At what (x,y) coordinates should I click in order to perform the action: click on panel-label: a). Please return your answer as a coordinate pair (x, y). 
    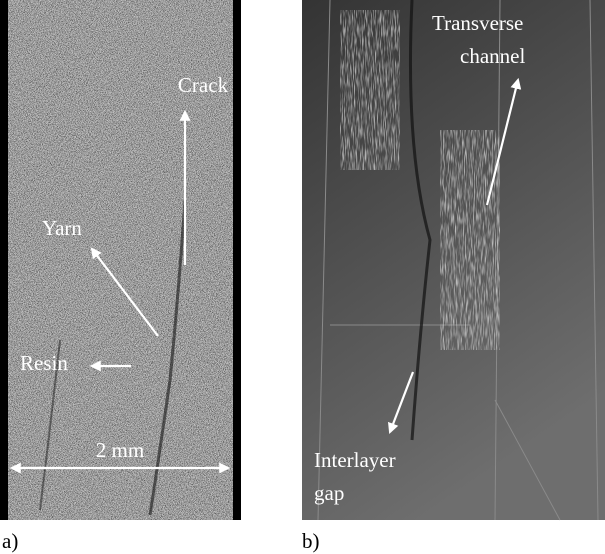
    Looking at the image, I should click on (10, 541).